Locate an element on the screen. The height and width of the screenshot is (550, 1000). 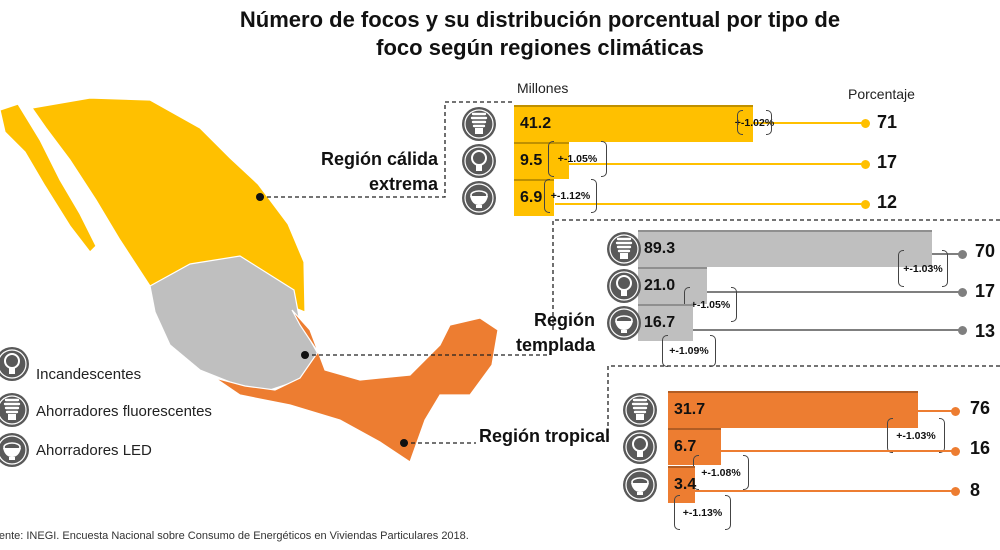
map-region-tropical is located at coordinates (356, 386).